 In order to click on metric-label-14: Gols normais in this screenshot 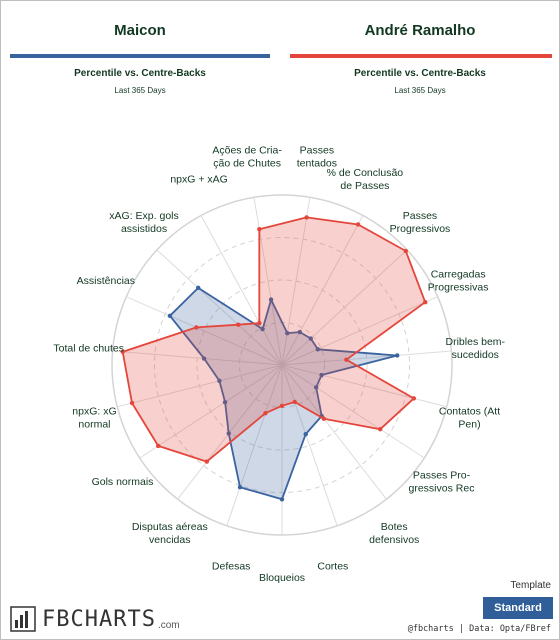, I will do `click(123, 482)`.